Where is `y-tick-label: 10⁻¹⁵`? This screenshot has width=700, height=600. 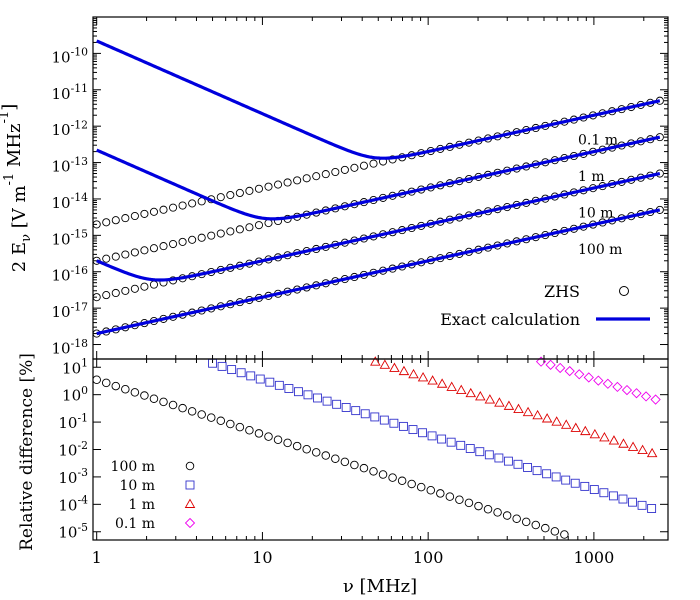
y-tick-label: 10⁻¹⁵ is located at coordinates (70, 238).